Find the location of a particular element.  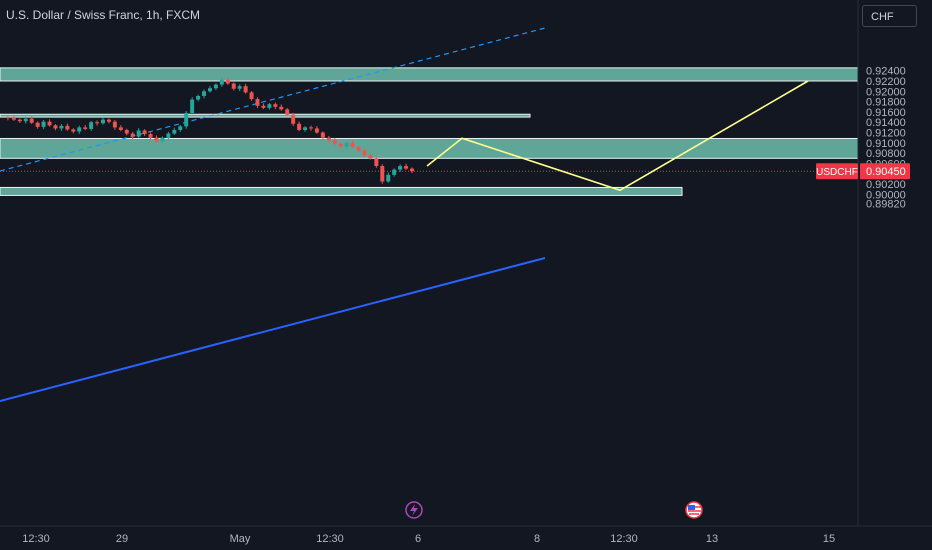

price-tick-label: 0.91000 is located at coordinates (886, 144).